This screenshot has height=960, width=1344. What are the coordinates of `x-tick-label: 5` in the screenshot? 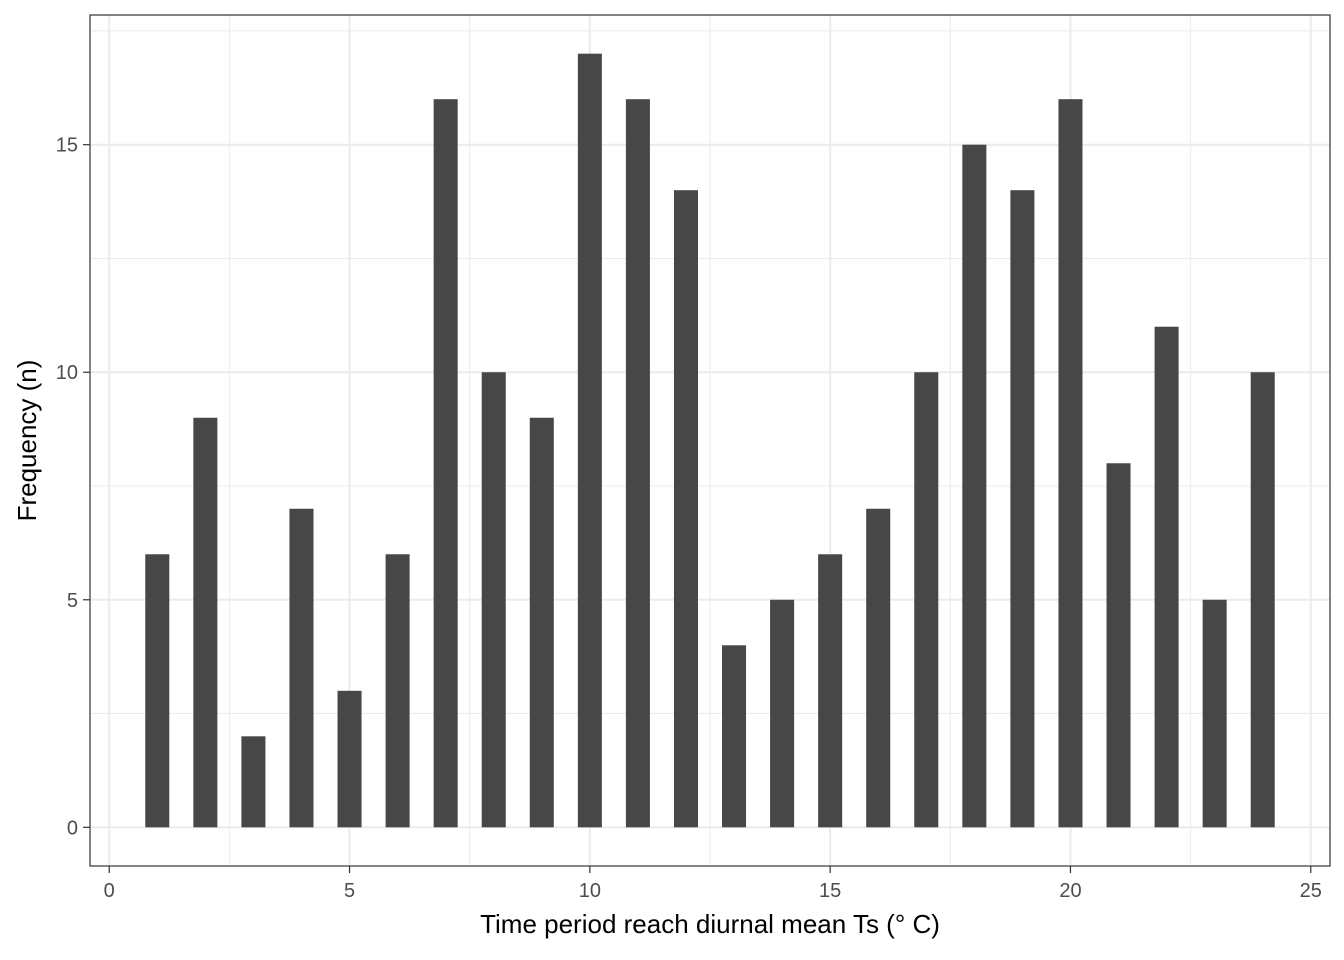 It's located at (349, 891).